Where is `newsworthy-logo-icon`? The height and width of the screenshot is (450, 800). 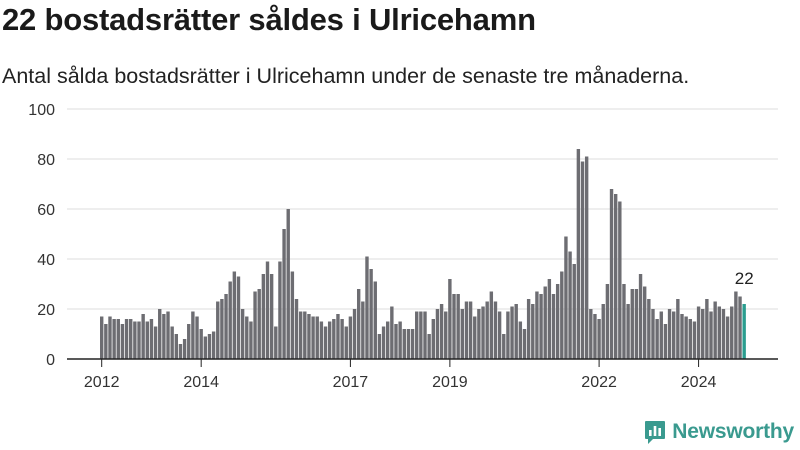 newsworthy-logo-icon is located at coordinates (655, 432).